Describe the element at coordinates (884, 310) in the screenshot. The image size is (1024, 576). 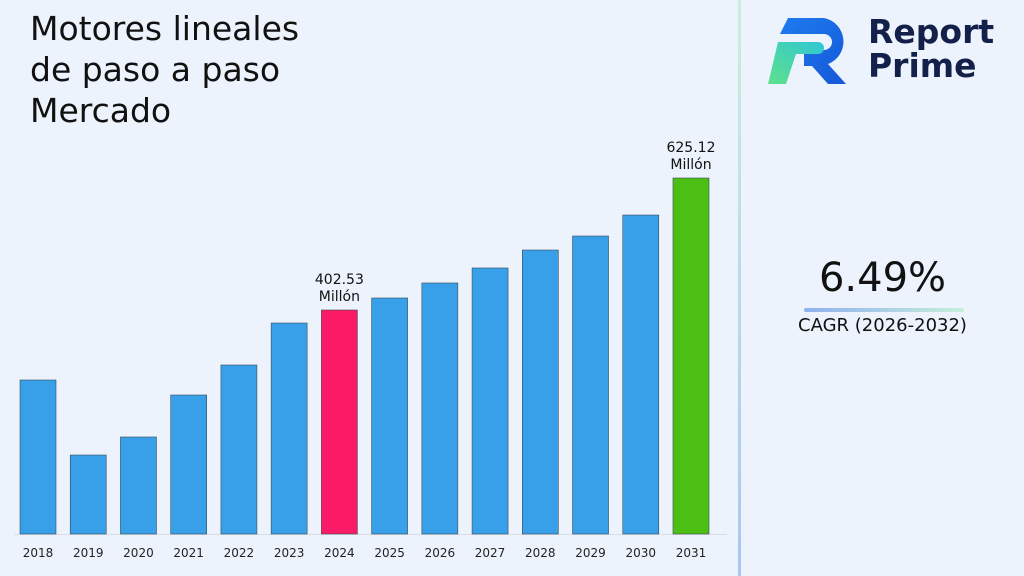
I see `cagr-underline` at that location.